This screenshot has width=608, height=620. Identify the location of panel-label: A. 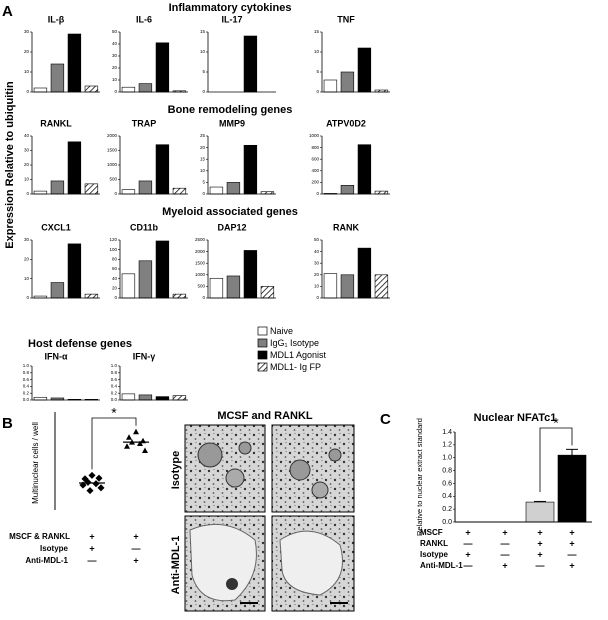
(7, 11).